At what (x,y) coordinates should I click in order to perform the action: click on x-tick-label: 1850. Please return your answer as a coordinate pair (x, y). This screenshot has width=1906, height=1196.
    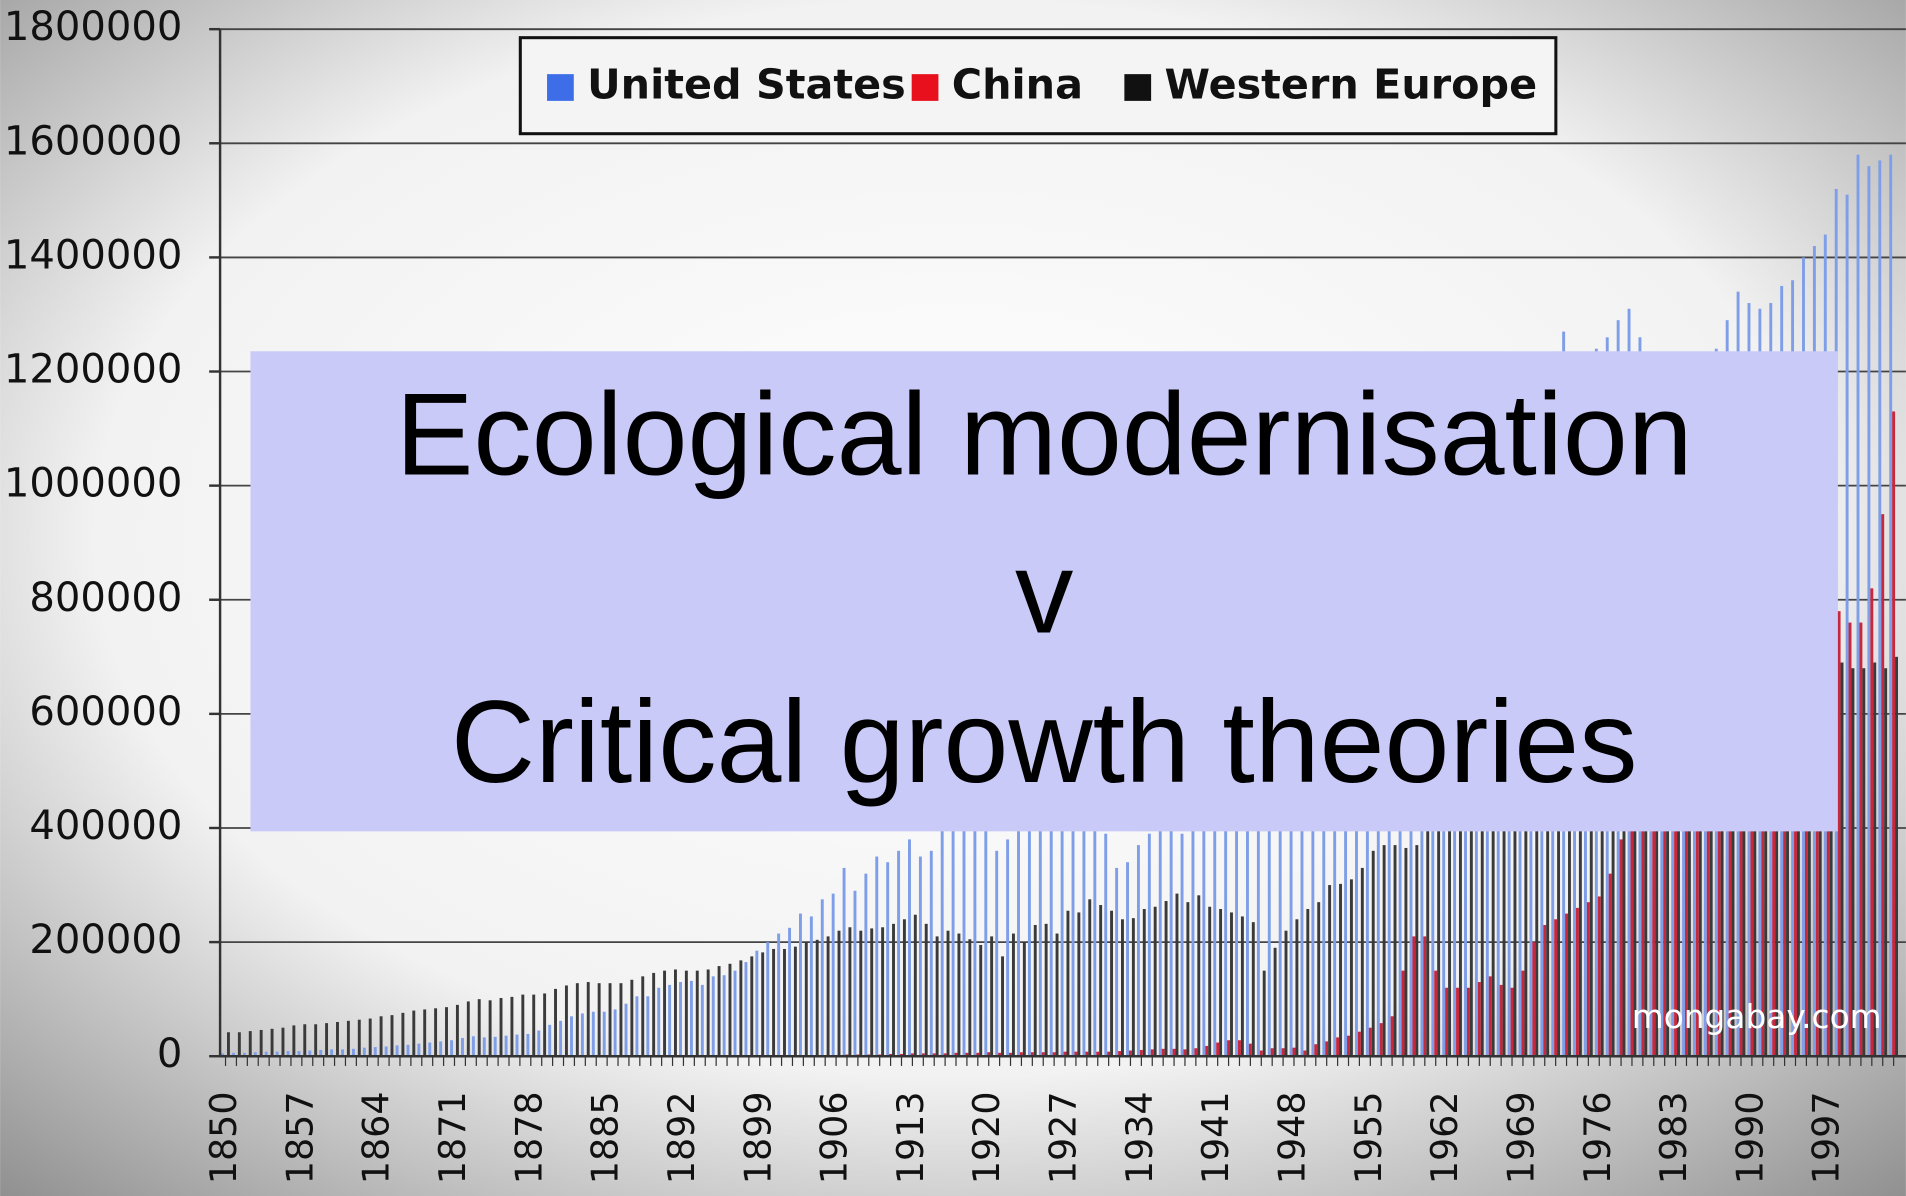
    Looking at the image, I should click on (223, 1137).